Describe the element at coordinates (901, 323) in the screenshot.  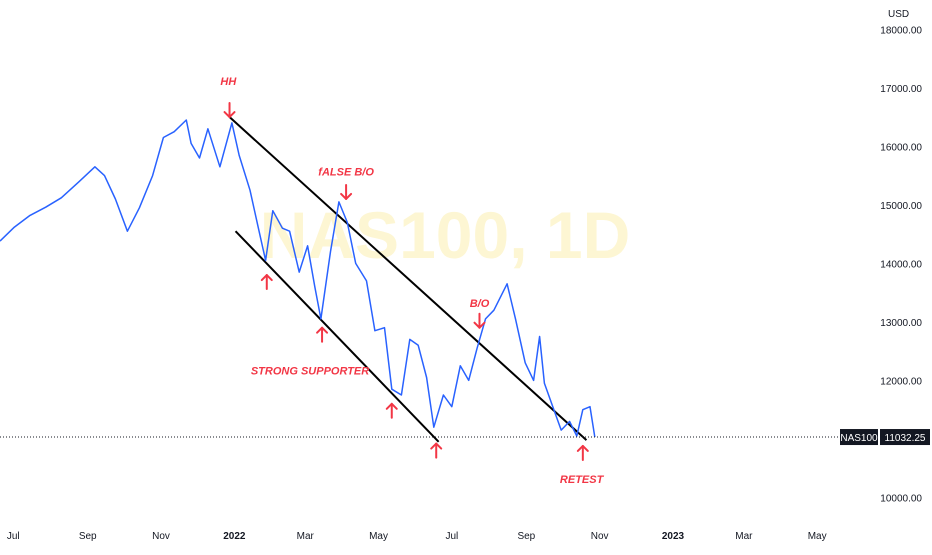
I see `y-tick-label: 13000.00` at that location.